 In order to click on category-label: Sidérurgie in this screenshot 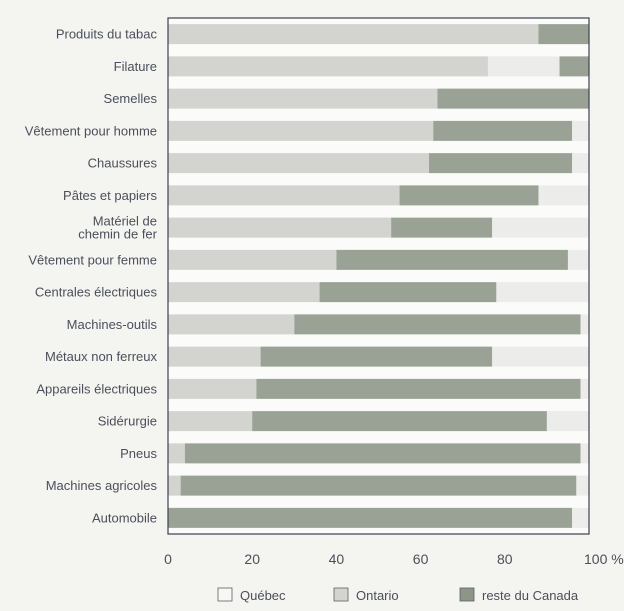, I will do `click(127, 421)`.